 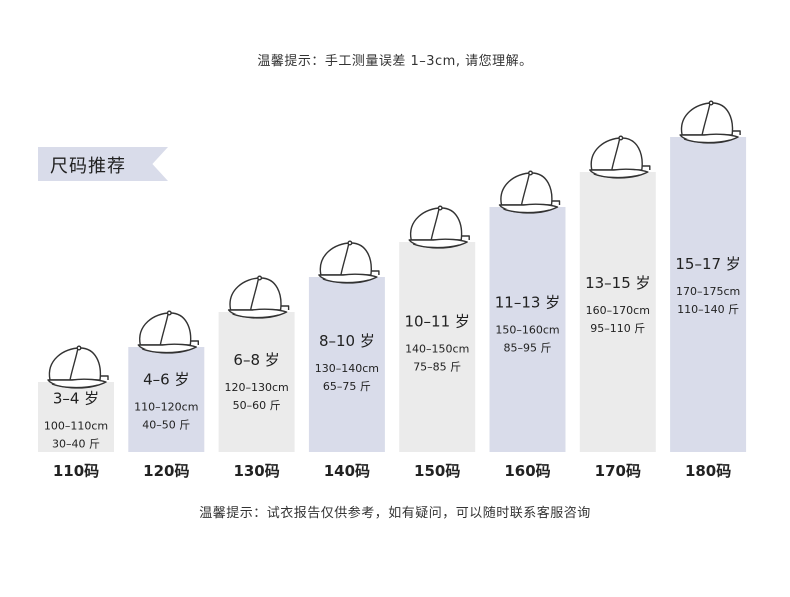 What do you see at coordinates (88, 166) in the screenshot?
I see `banner-label: 尺码推荐` at bounding box center [88, 166].